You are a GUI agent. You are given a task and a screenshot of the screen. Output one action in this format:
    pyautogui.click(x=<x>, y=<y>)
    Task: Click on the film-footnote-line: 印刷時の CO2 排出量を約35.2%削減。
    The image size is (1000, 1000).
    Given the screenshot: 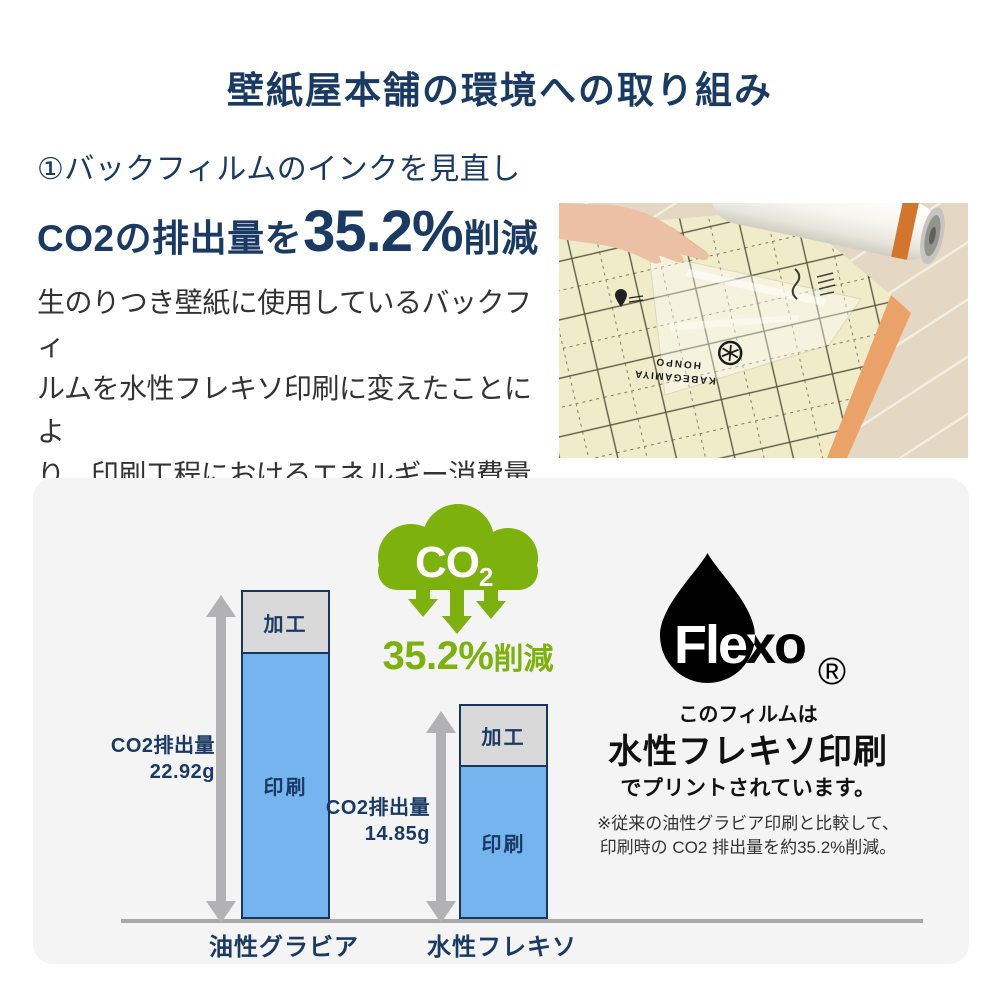 What is the action you would take?
    pyautogui.click(x=748, y=847)
    